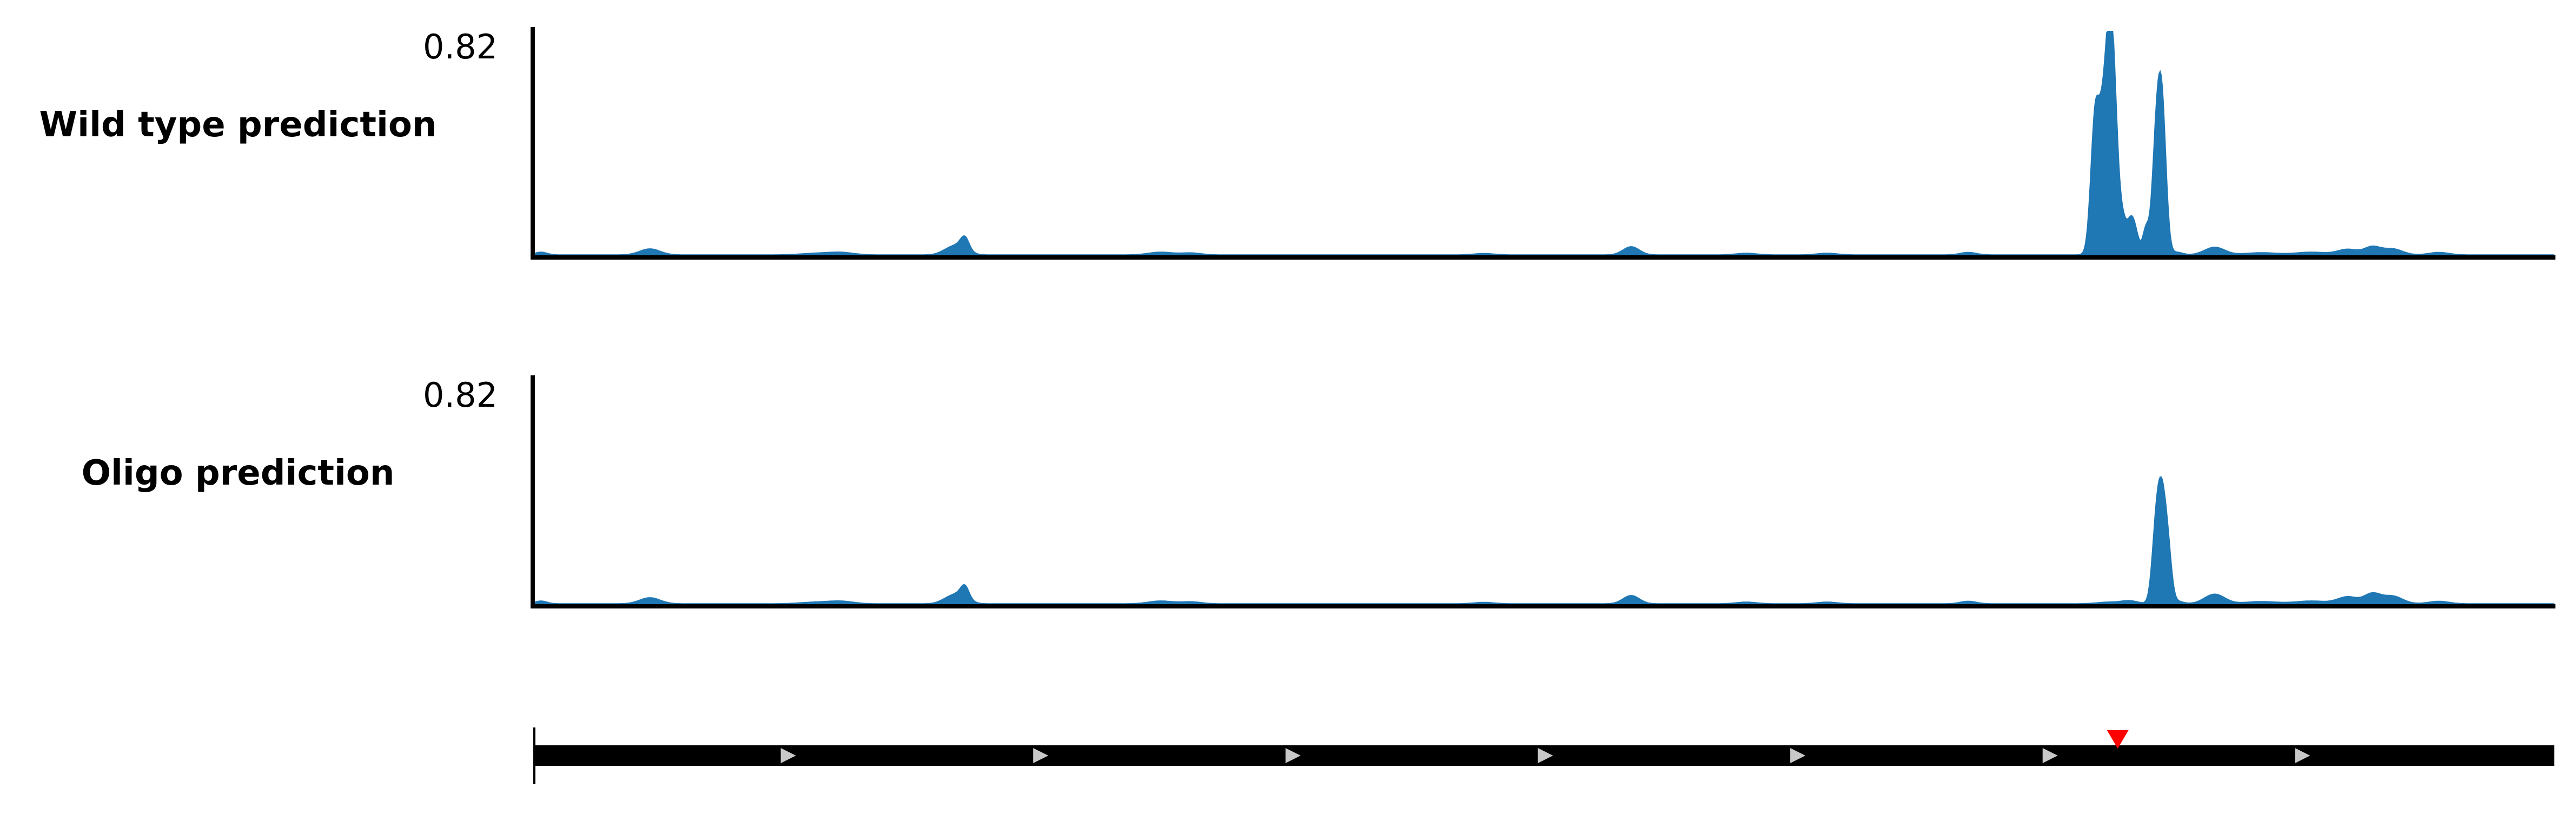 This screenshot has width=2576, height=814. I want to click on strand-arrows, so click(1545, 756).